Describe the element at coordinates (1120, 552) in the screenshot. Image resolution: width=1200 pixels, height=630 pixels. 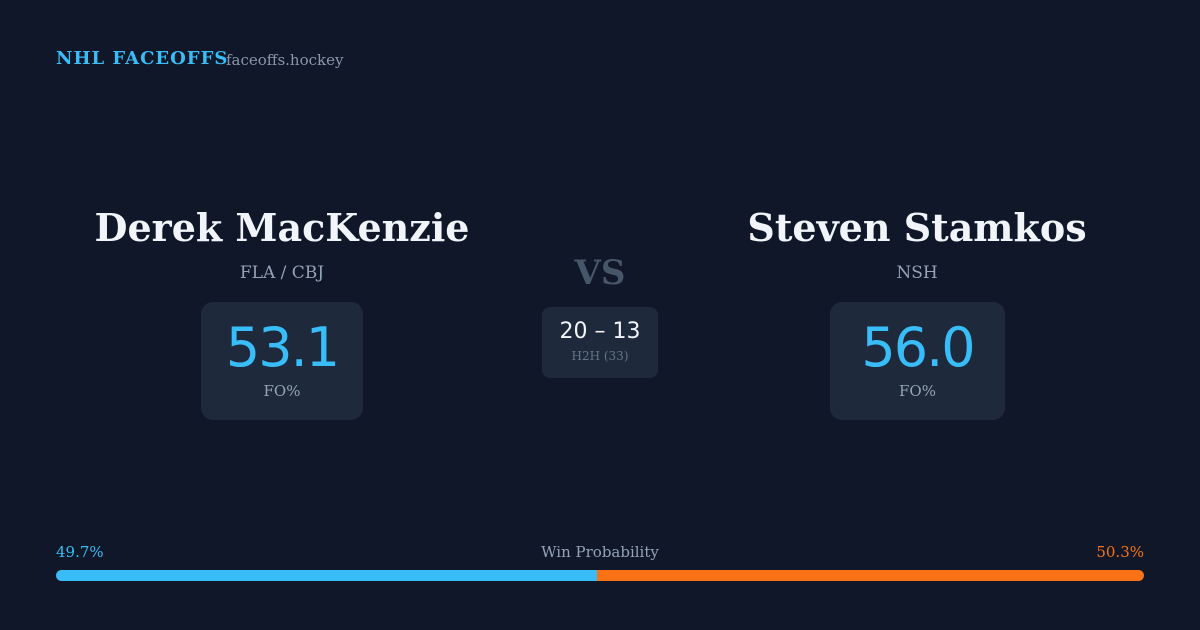
I see `win-prob-right: 50.3%` at that location.